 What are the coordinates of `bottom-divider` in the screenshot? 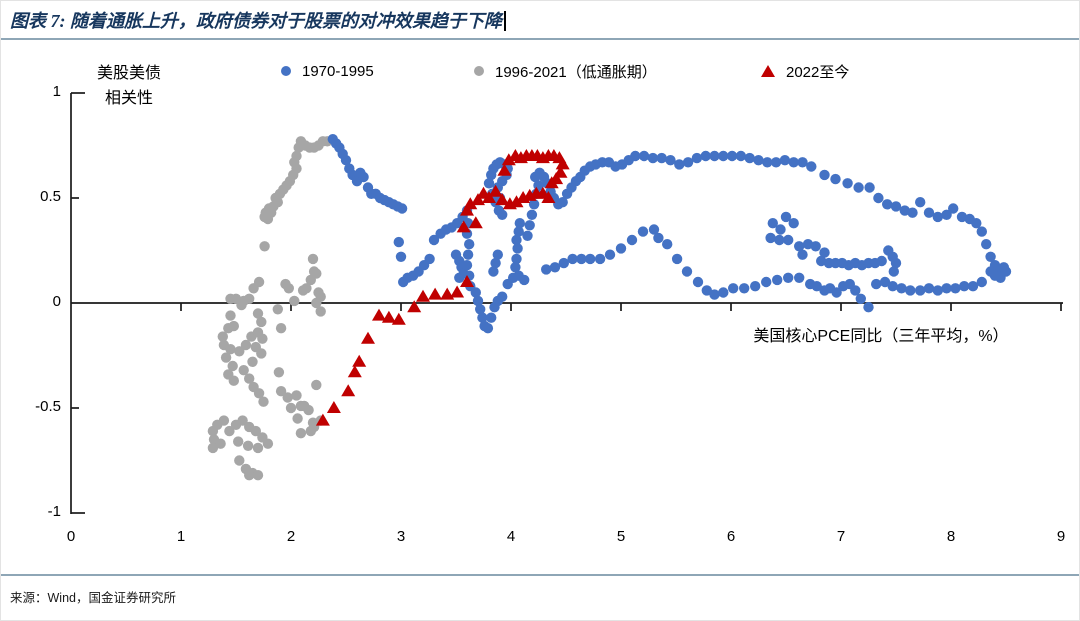 It's located at (540, 575).